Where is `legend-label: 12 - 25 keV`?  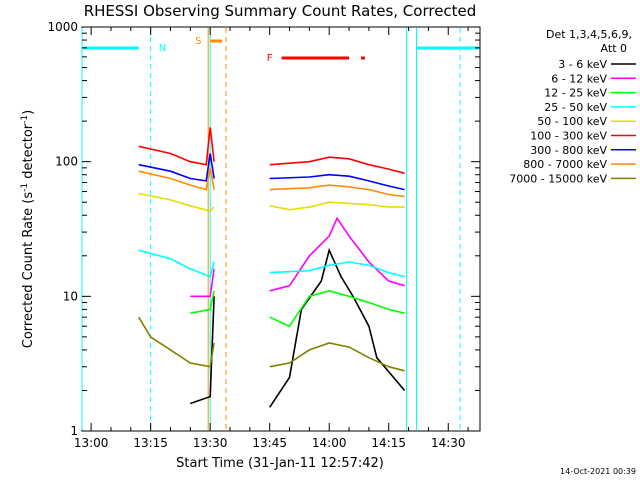
legend-label: 12 - 25 keV is located at coordinates (575, 93).